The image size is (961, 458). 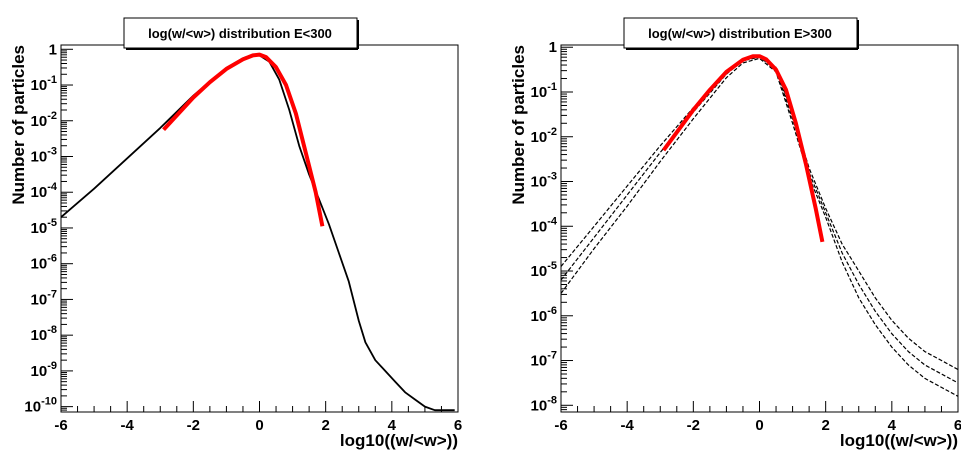 I want to click on plot-title: log(w/<w>) distribution E<300, so click(x=240, y=33).